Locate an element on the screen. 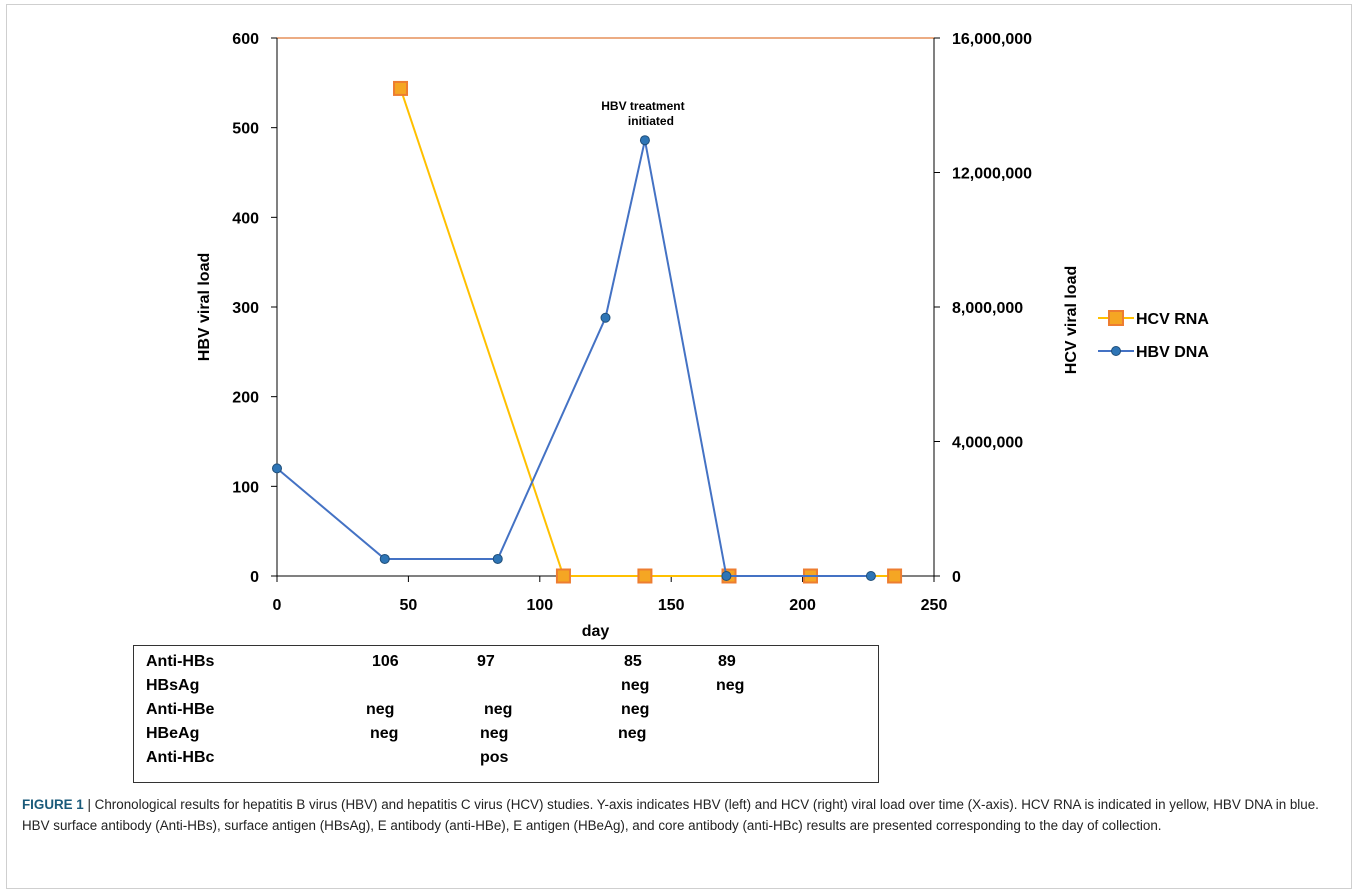 This screenshot has height=893, width=1358. row-label-hbsag: HBsAg is located at coordinates (173, 685).